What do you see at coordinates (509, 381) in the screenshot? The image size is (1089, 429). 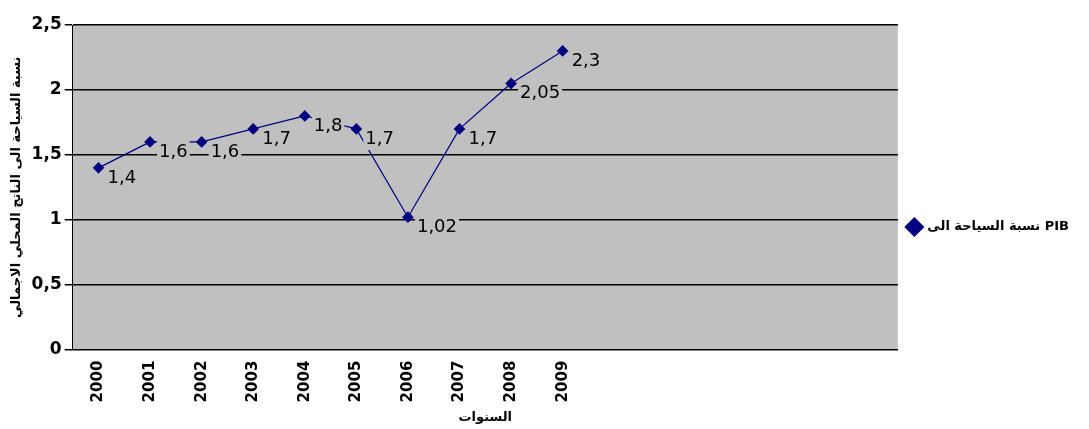 I see `x-tick-label: 2008` at bounding box center [509, 381].